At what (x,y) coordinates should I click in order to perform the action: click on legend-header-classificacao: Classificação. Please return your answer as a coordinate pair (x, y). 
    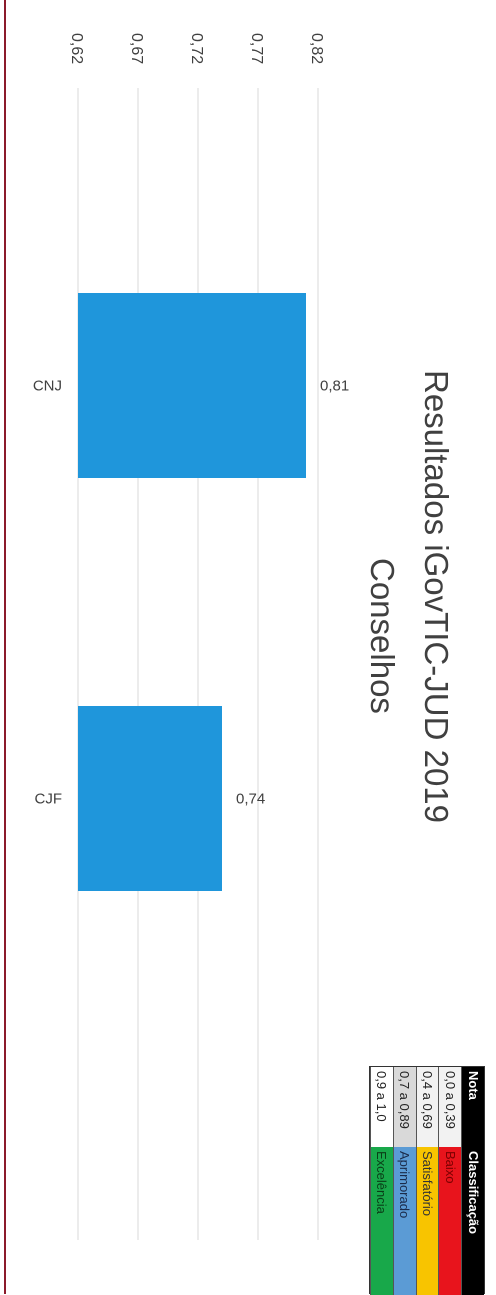
    Looking at the image, I should click on (472, 1221).